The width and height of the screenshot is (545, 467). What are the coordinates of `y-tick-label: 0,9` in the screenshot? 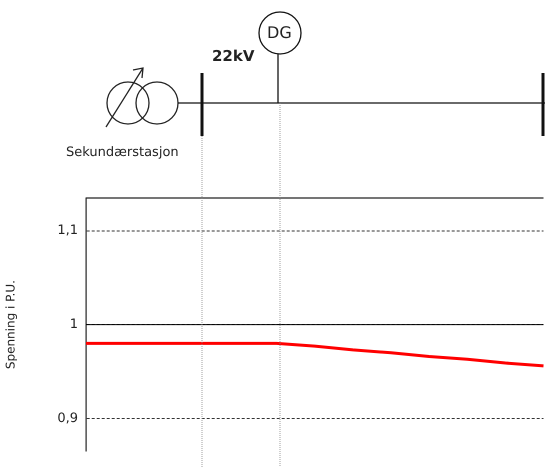 It's located at (67, 418).